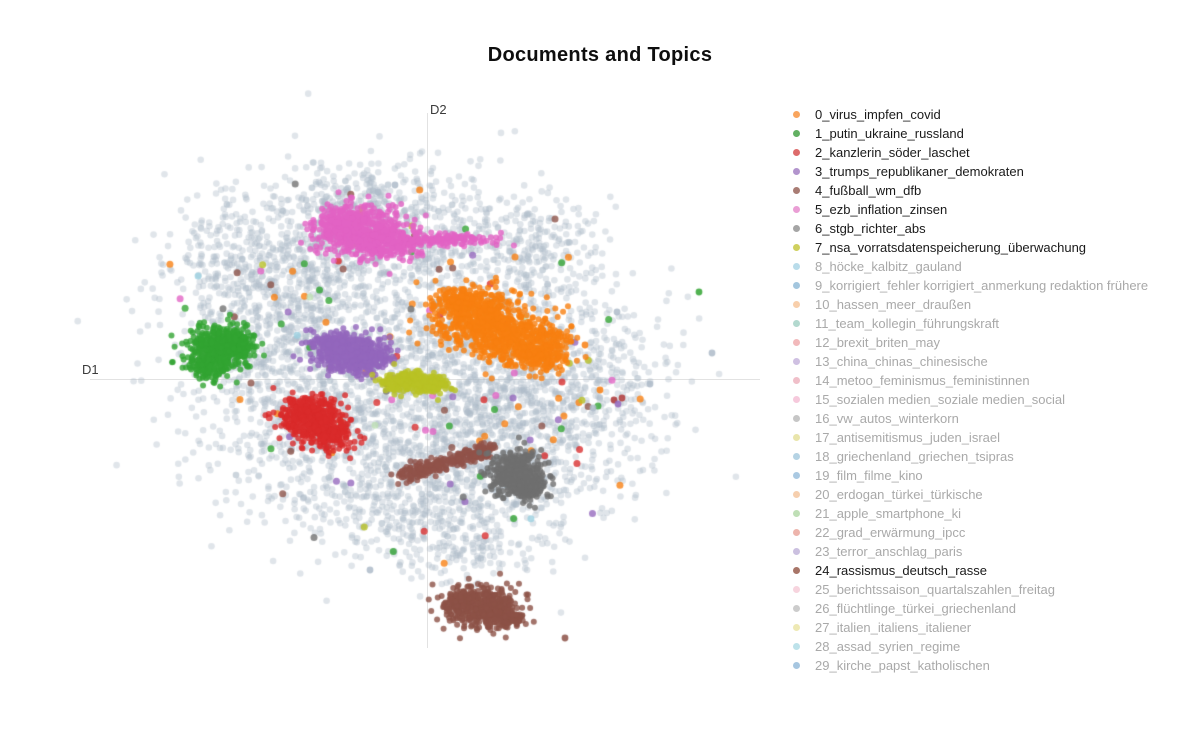 The height and width of the screenshot is (750, 1200). I want to click on legend-item: 2_kanzlerin_söder_laschet, so click(990, 152).